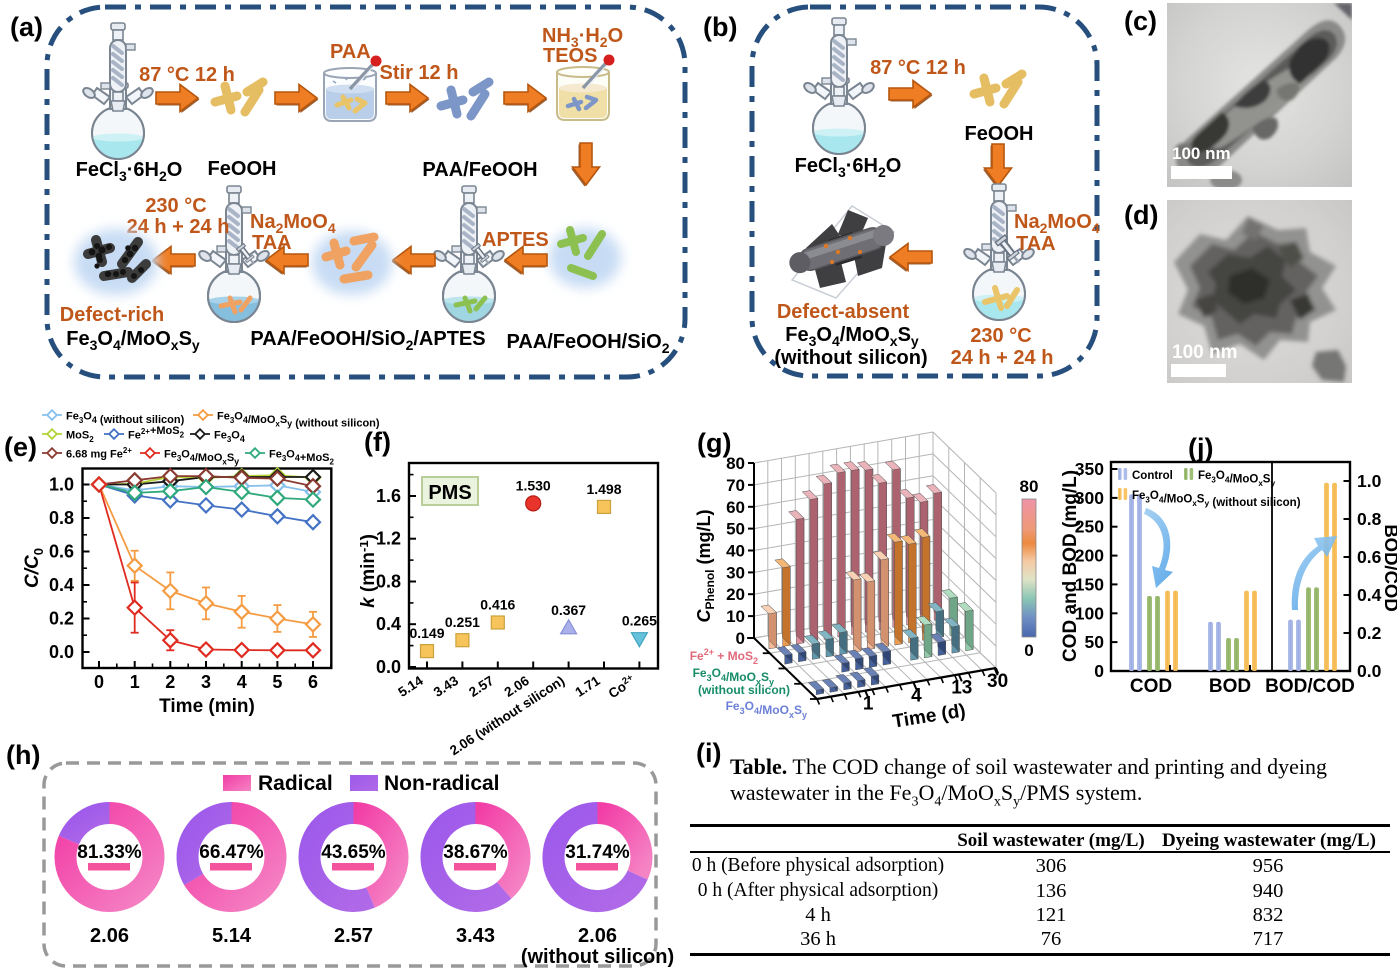 The height and width of the screenshot is (972, 1397). I want to click on svg-text: 30, so click(997, 681).